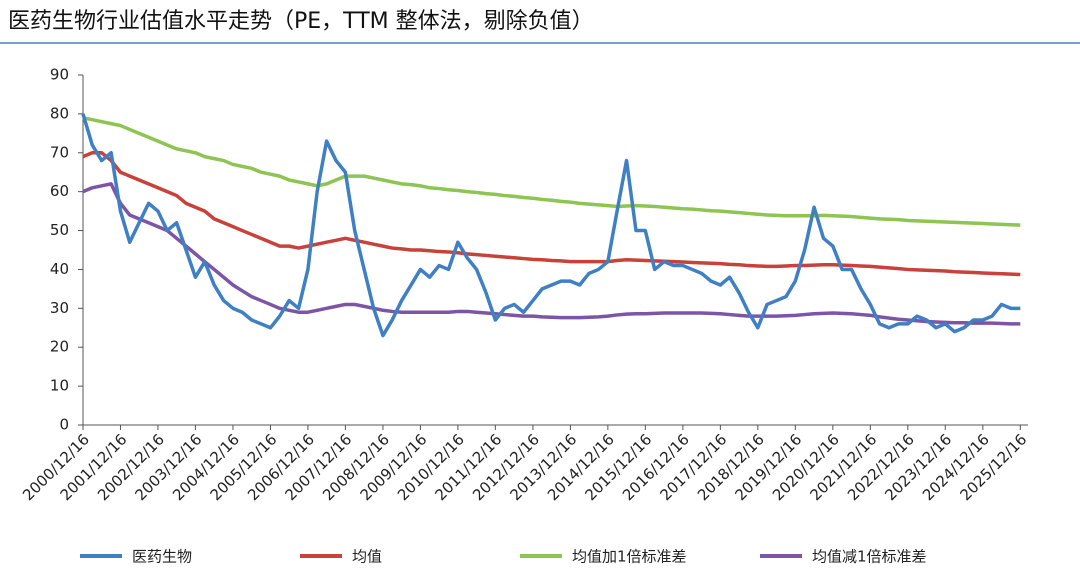 The height and width of the screenshot is (582, 1080). Describe the element at coordinates (59, 75) in the screenshot. I see `y-tick-label: 90` at that location.